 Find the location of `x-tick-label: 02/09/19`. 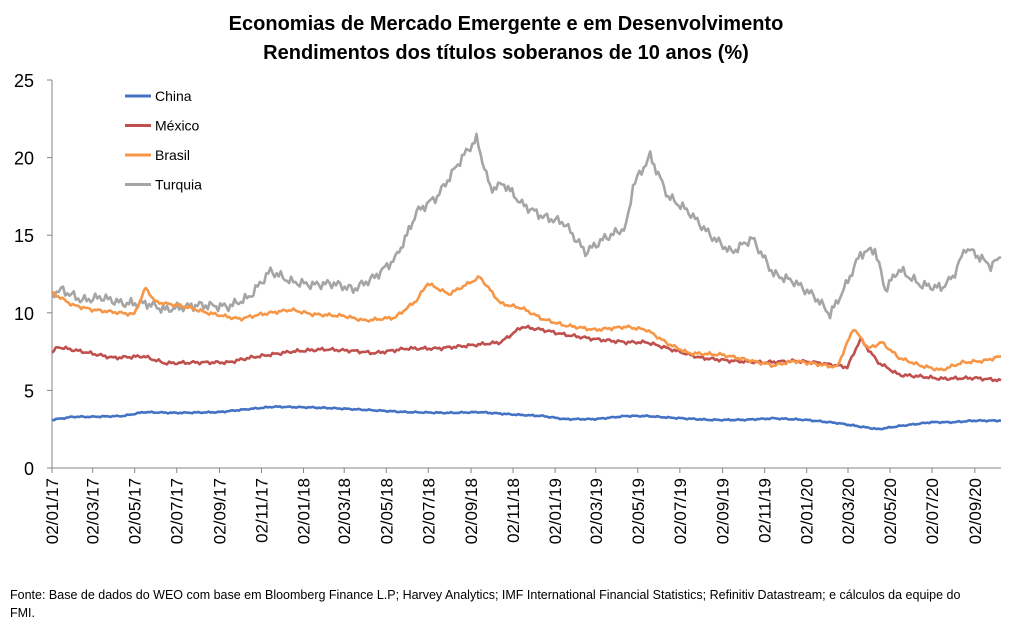

x-tick-label: 02/09/19 is located at coordinates (723, 511).